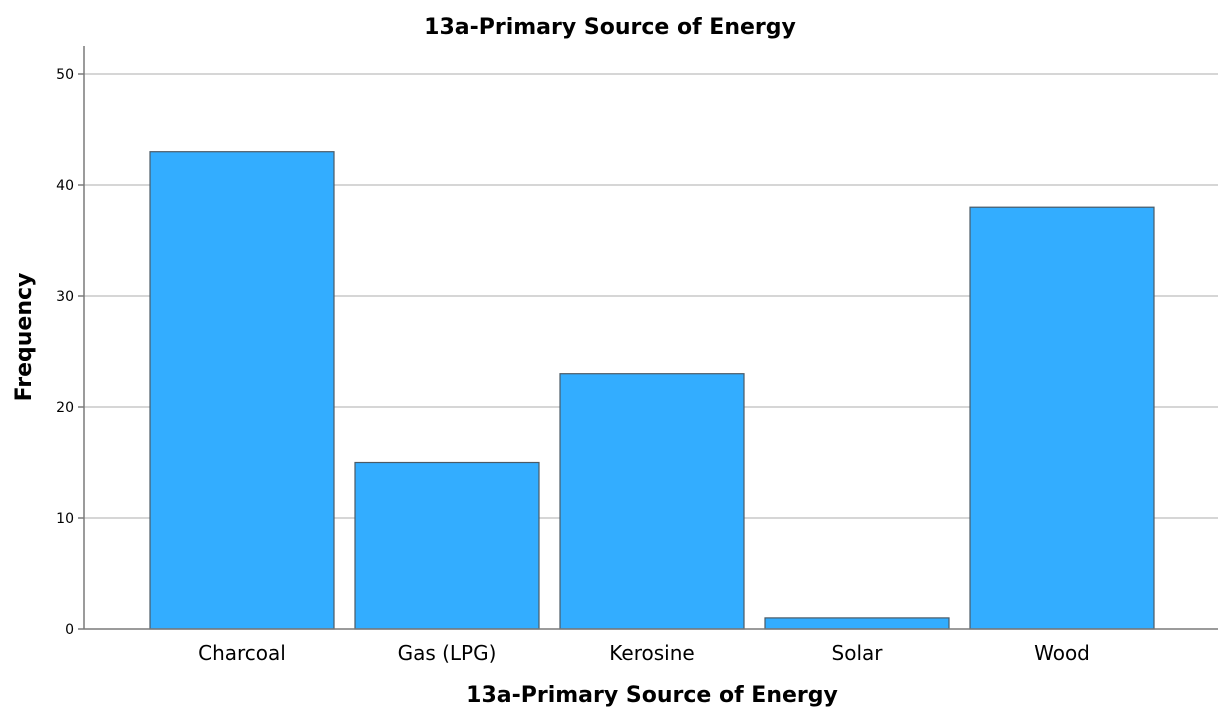 The height and width of the screenshot is (711, 1218). Describe the element at coordinates (65, 408) in the screenshot. I see `y-tick-label-20: 20` at that location.